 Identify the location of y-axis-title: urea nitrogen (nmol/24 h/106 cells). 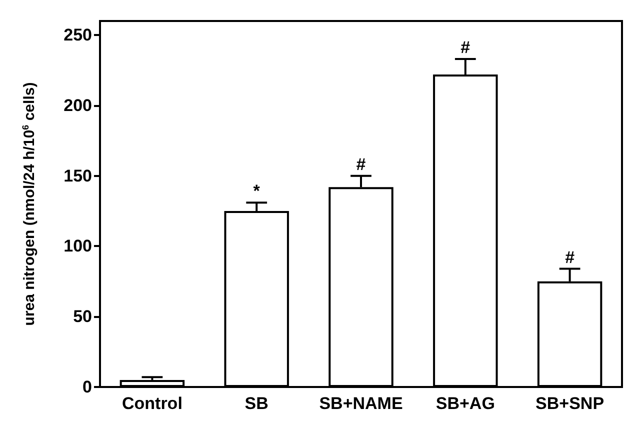
(29, 204).